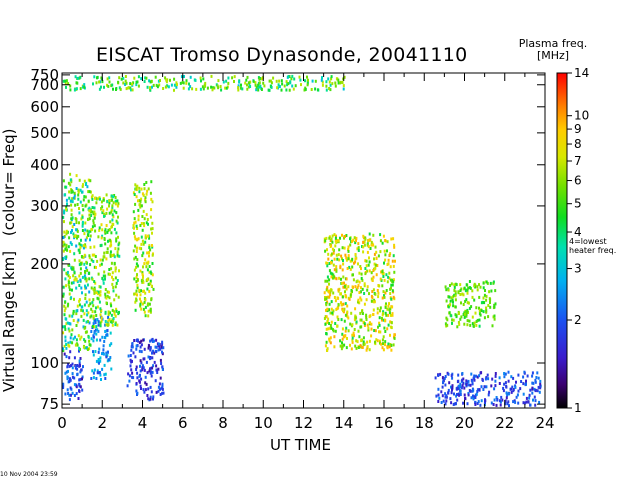  Describe the element at coordinates (578, 269) in the screenshot. I see `colorbar-tick-label: 3` at that location.